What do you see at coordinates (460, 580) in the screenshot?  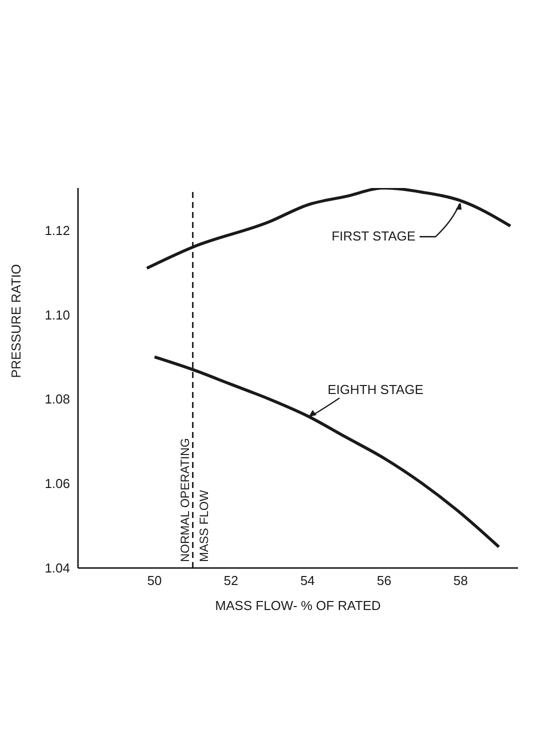 I see `x-tick-label: 58` at bounding box center [460, 580].